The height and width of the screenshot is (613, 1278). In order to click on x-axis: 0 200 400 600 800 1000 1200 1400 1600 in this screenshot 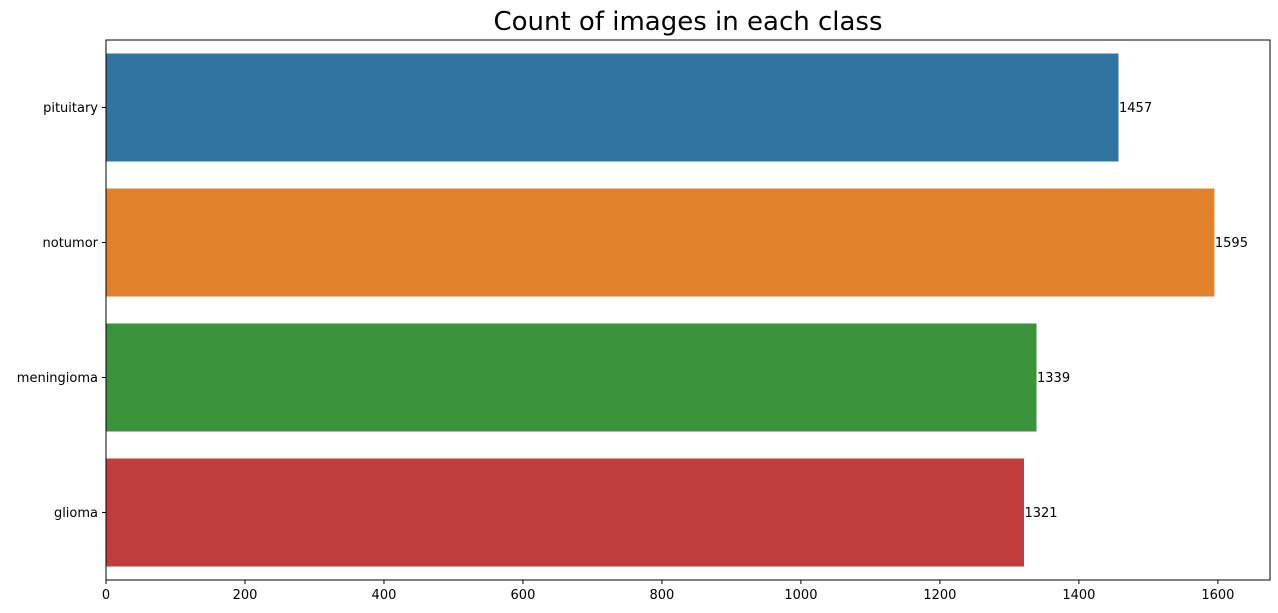, I will do `click(668, 591)`.